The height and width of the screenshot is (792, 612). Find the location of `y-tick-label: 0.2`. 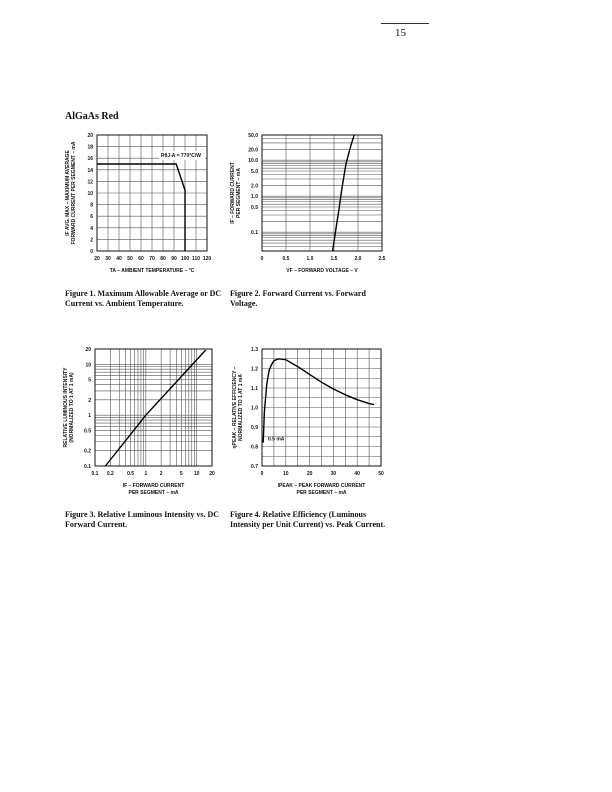

y-tick-label: 0.2 is located at coordinates (87, 452).